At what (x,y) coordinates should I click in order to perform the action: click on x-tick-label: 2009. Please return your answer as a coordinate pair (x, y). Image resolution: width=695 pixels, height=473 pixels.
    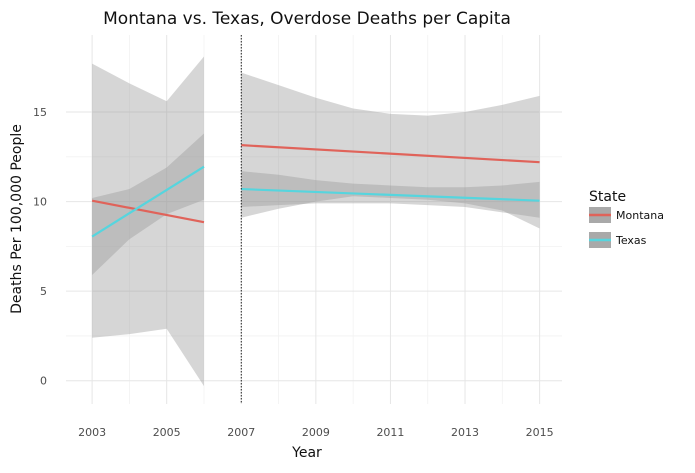
    Looking at the image, I should click on (316, 432).